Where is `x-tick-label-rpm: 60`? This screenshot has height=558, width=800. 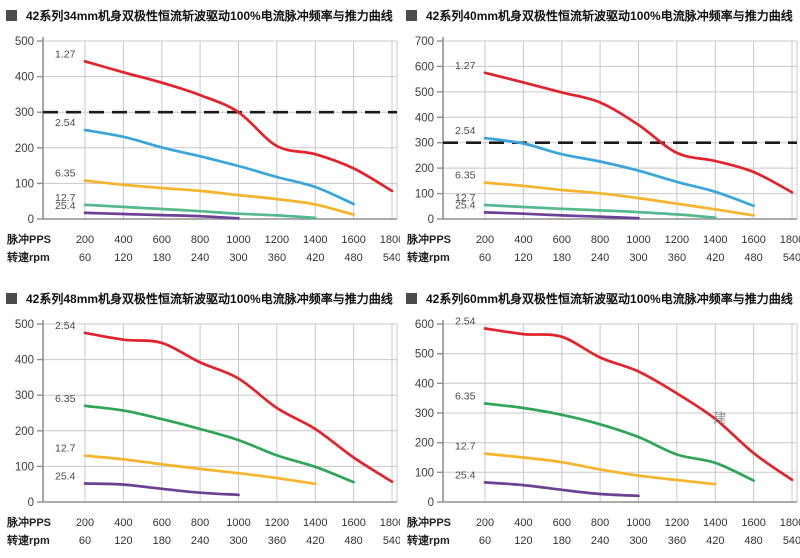
x-tick-label-rpm: 60 is located at coordinates (485, 257).